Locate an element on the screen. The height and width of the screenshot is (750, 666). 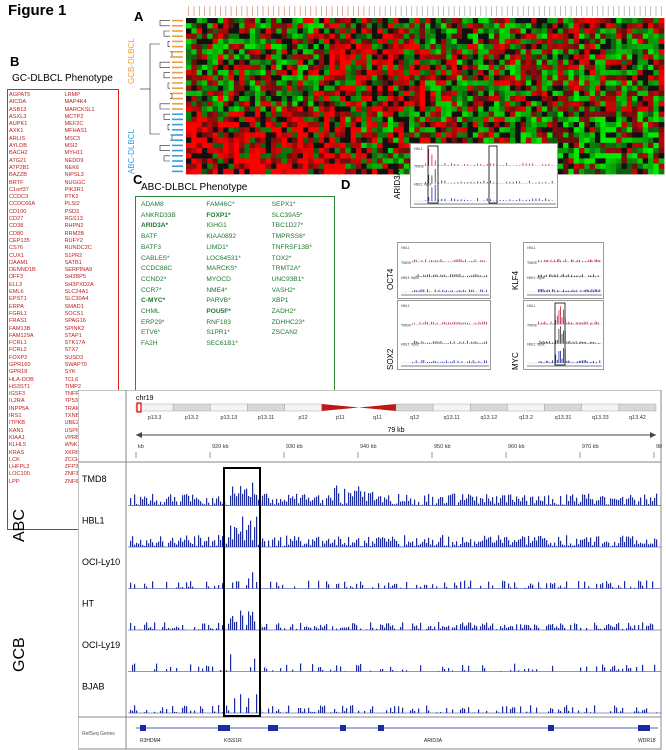
chromosome-name: chr19 is located at coordinates (145, 398).